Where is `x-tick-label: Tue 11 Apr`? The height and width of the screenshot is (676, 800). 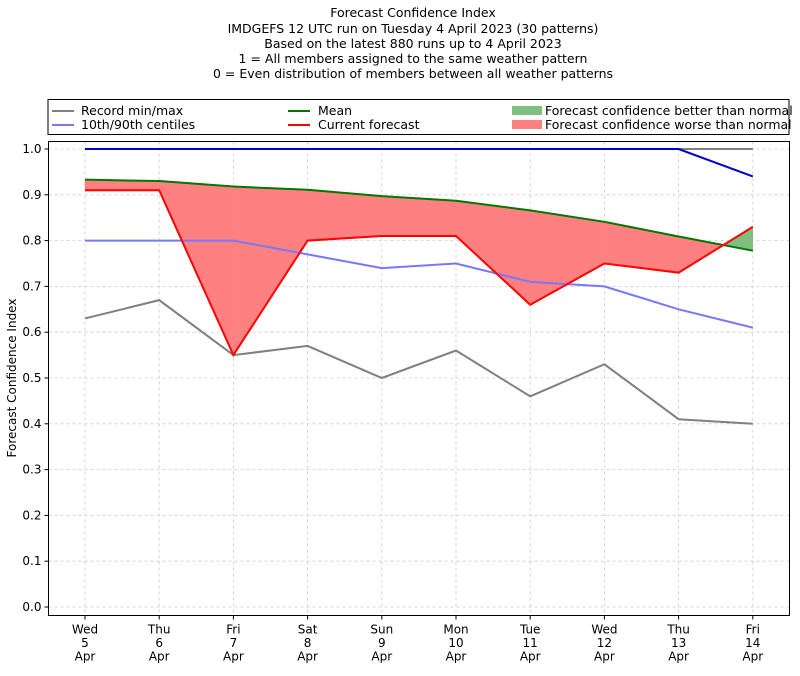 x-tick-label: Tue 11 Apr is located at coordinates (530, 643).